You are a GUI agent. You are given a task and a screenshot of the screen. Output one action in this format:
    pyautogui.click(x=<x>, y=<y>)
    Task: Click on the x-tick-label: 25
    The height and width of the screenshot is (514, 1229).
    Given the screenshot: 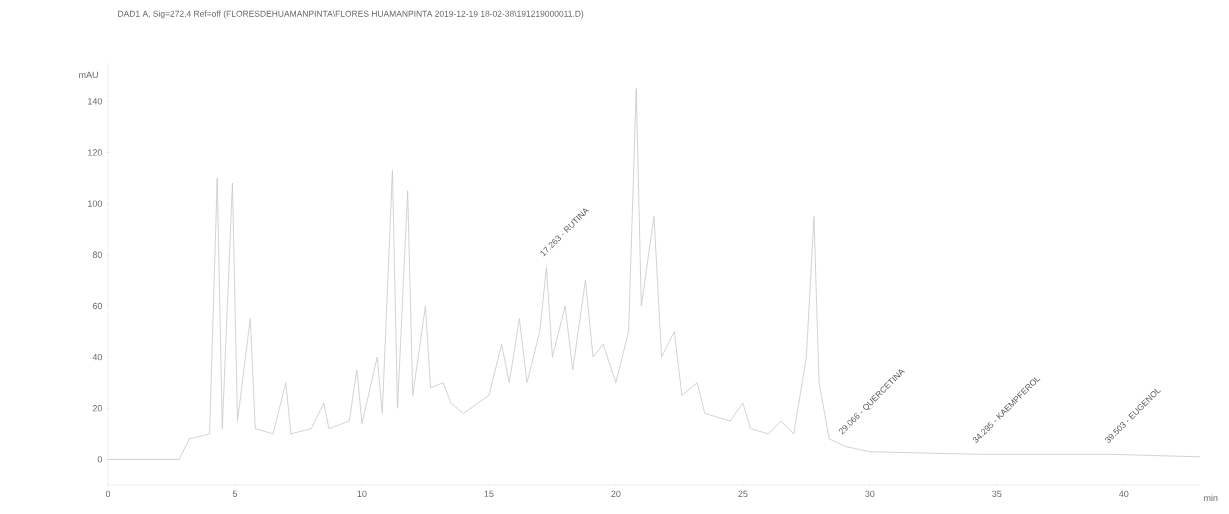 What is the action you would take?
    pyautogui.click(x=743, y=493)
    